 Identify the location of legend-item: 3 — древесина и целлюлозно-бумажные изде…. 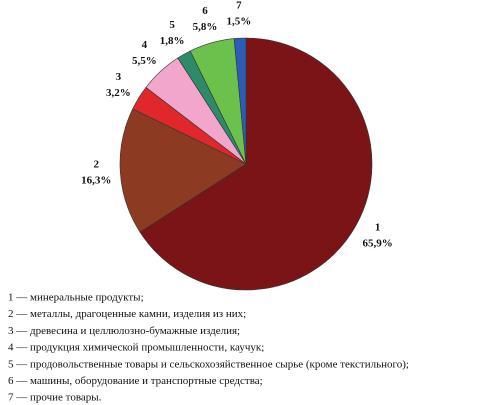
(124, 331).